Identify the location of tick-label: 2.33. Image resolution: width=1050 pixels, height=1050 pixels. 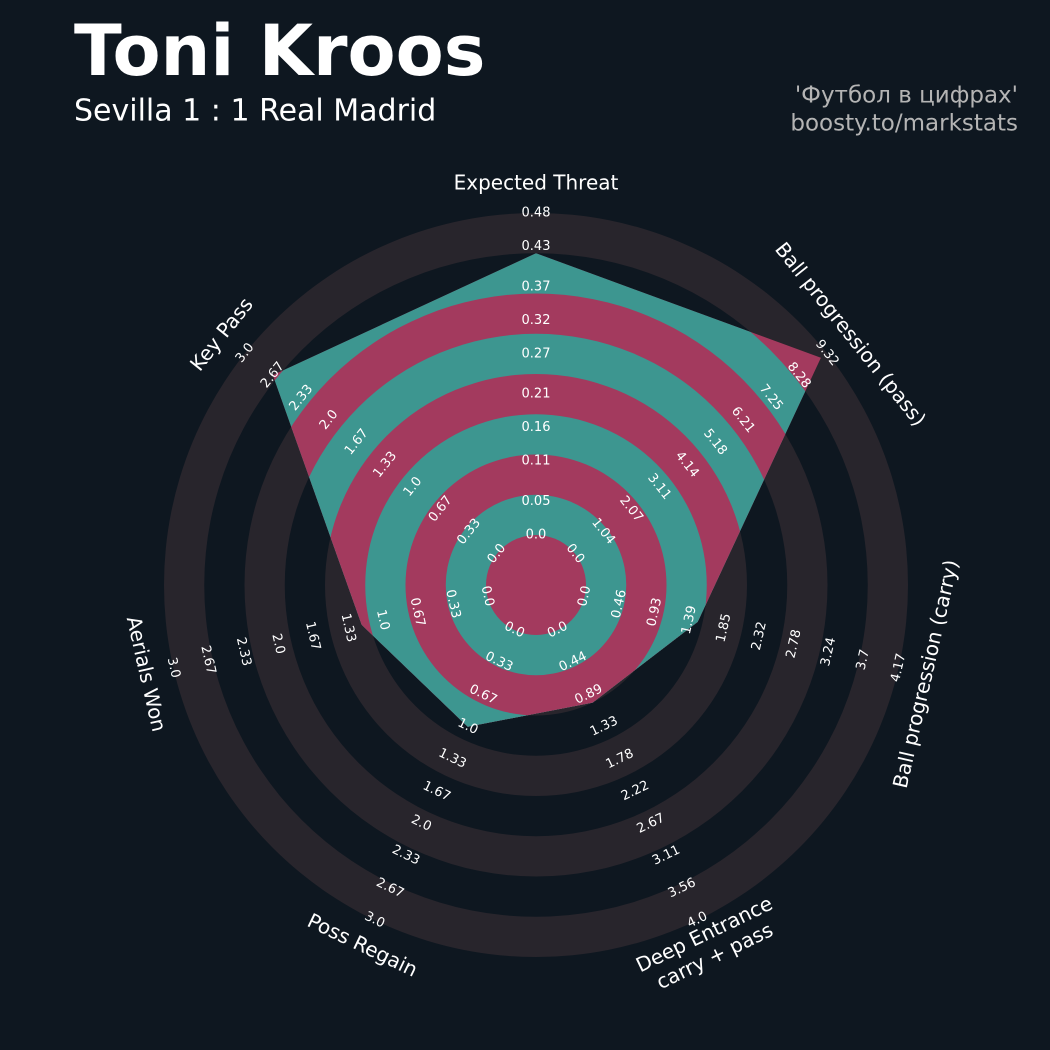
(243, 652).